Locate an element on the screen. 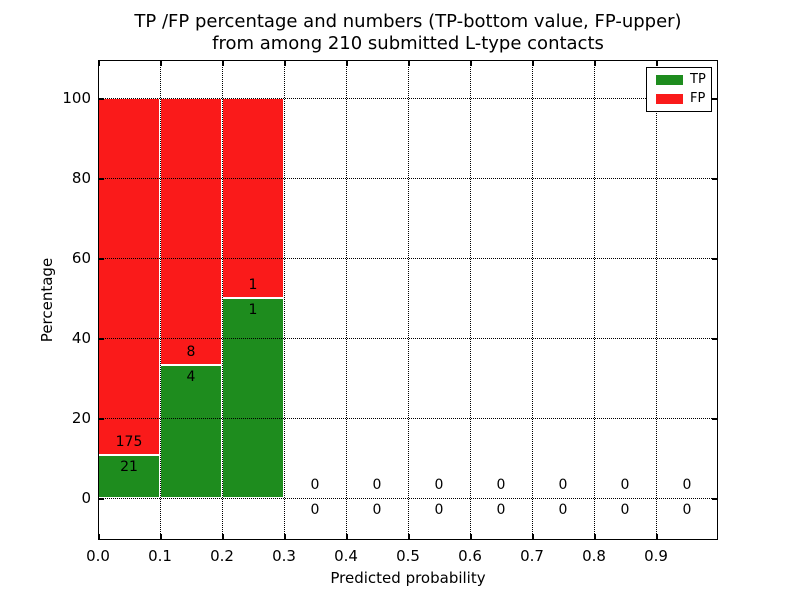  x-tick-label: 0.8 is located at coordinates (594, 556).